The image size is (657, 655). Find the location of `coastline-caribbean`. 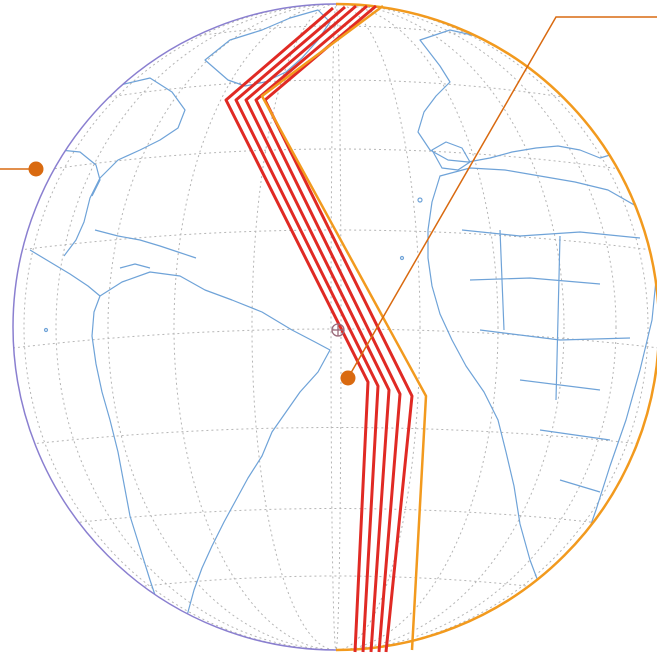

coastline-caribbean is located at coordinates (145, 249).